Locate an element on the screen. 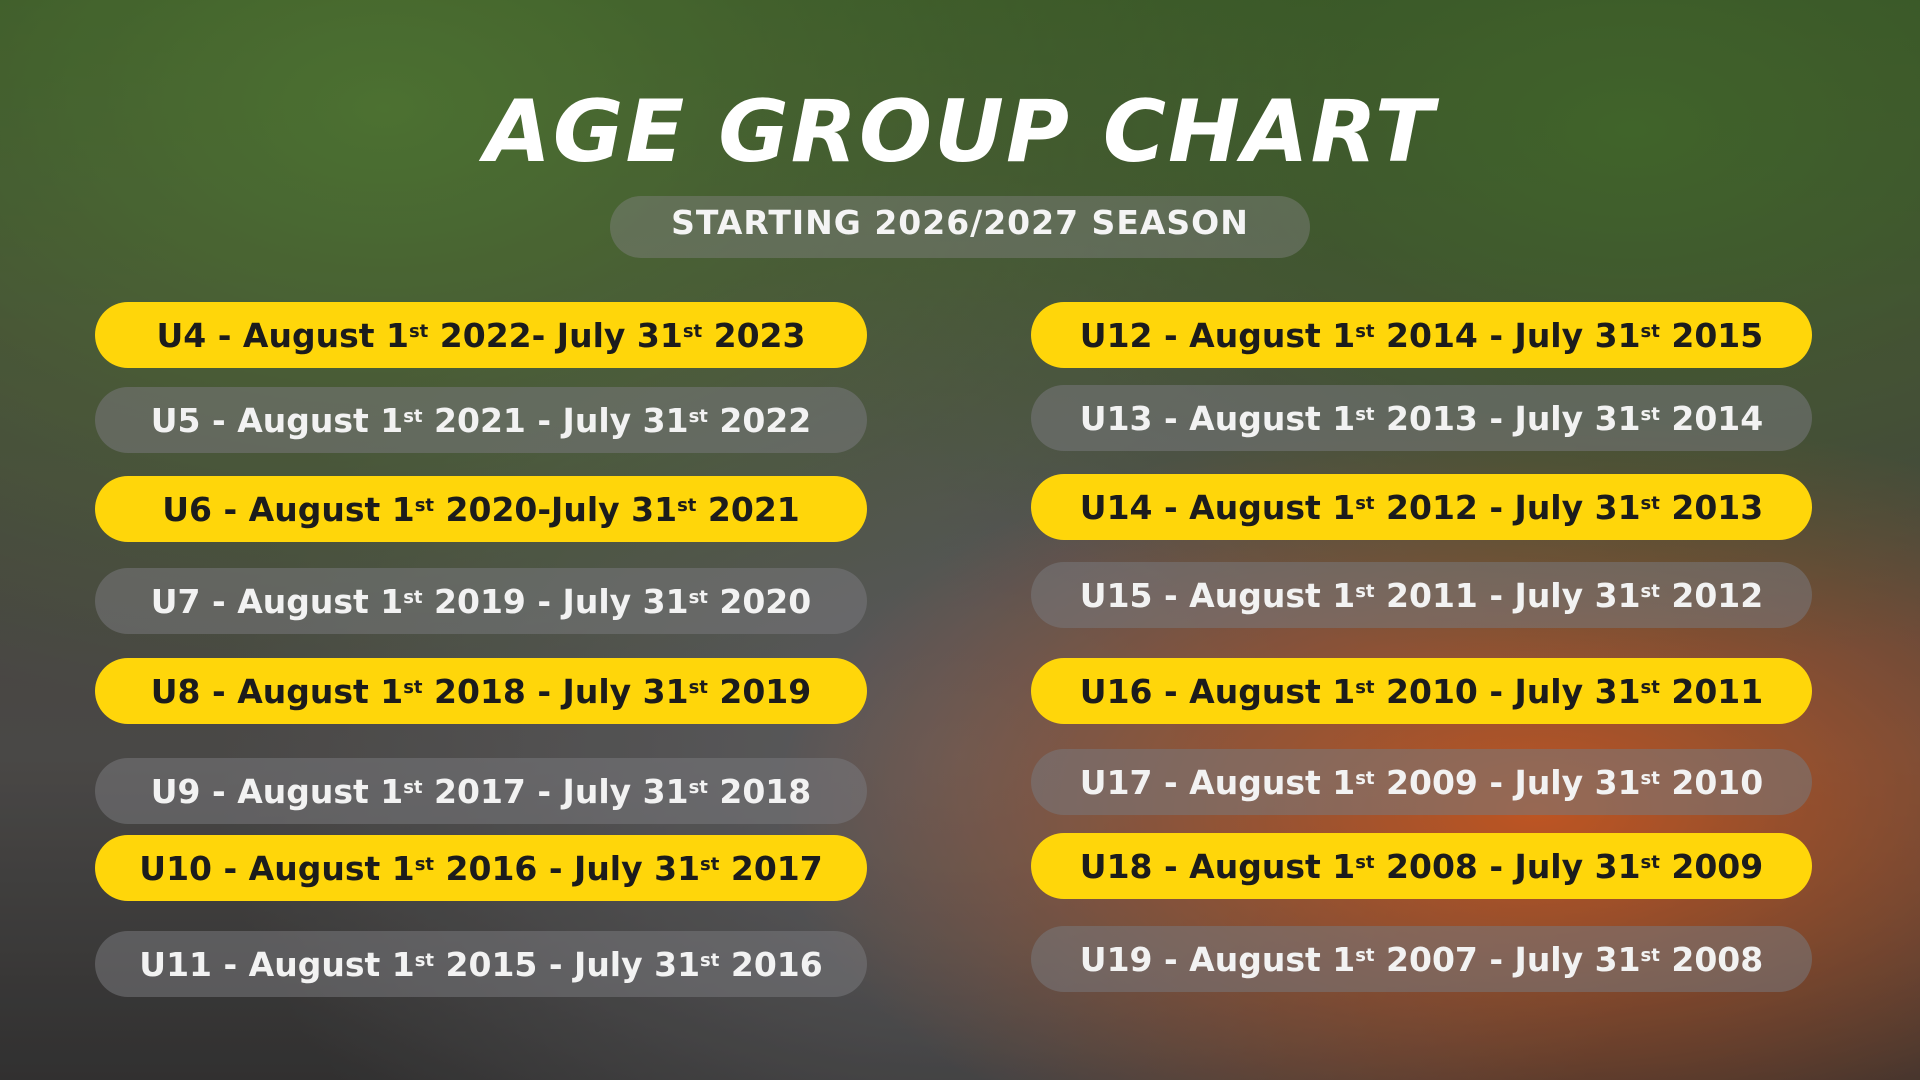 The height and width of the screenshot is (1080, 1920). row-text: 2016 - July 31 is located at coordinates (567, 868).